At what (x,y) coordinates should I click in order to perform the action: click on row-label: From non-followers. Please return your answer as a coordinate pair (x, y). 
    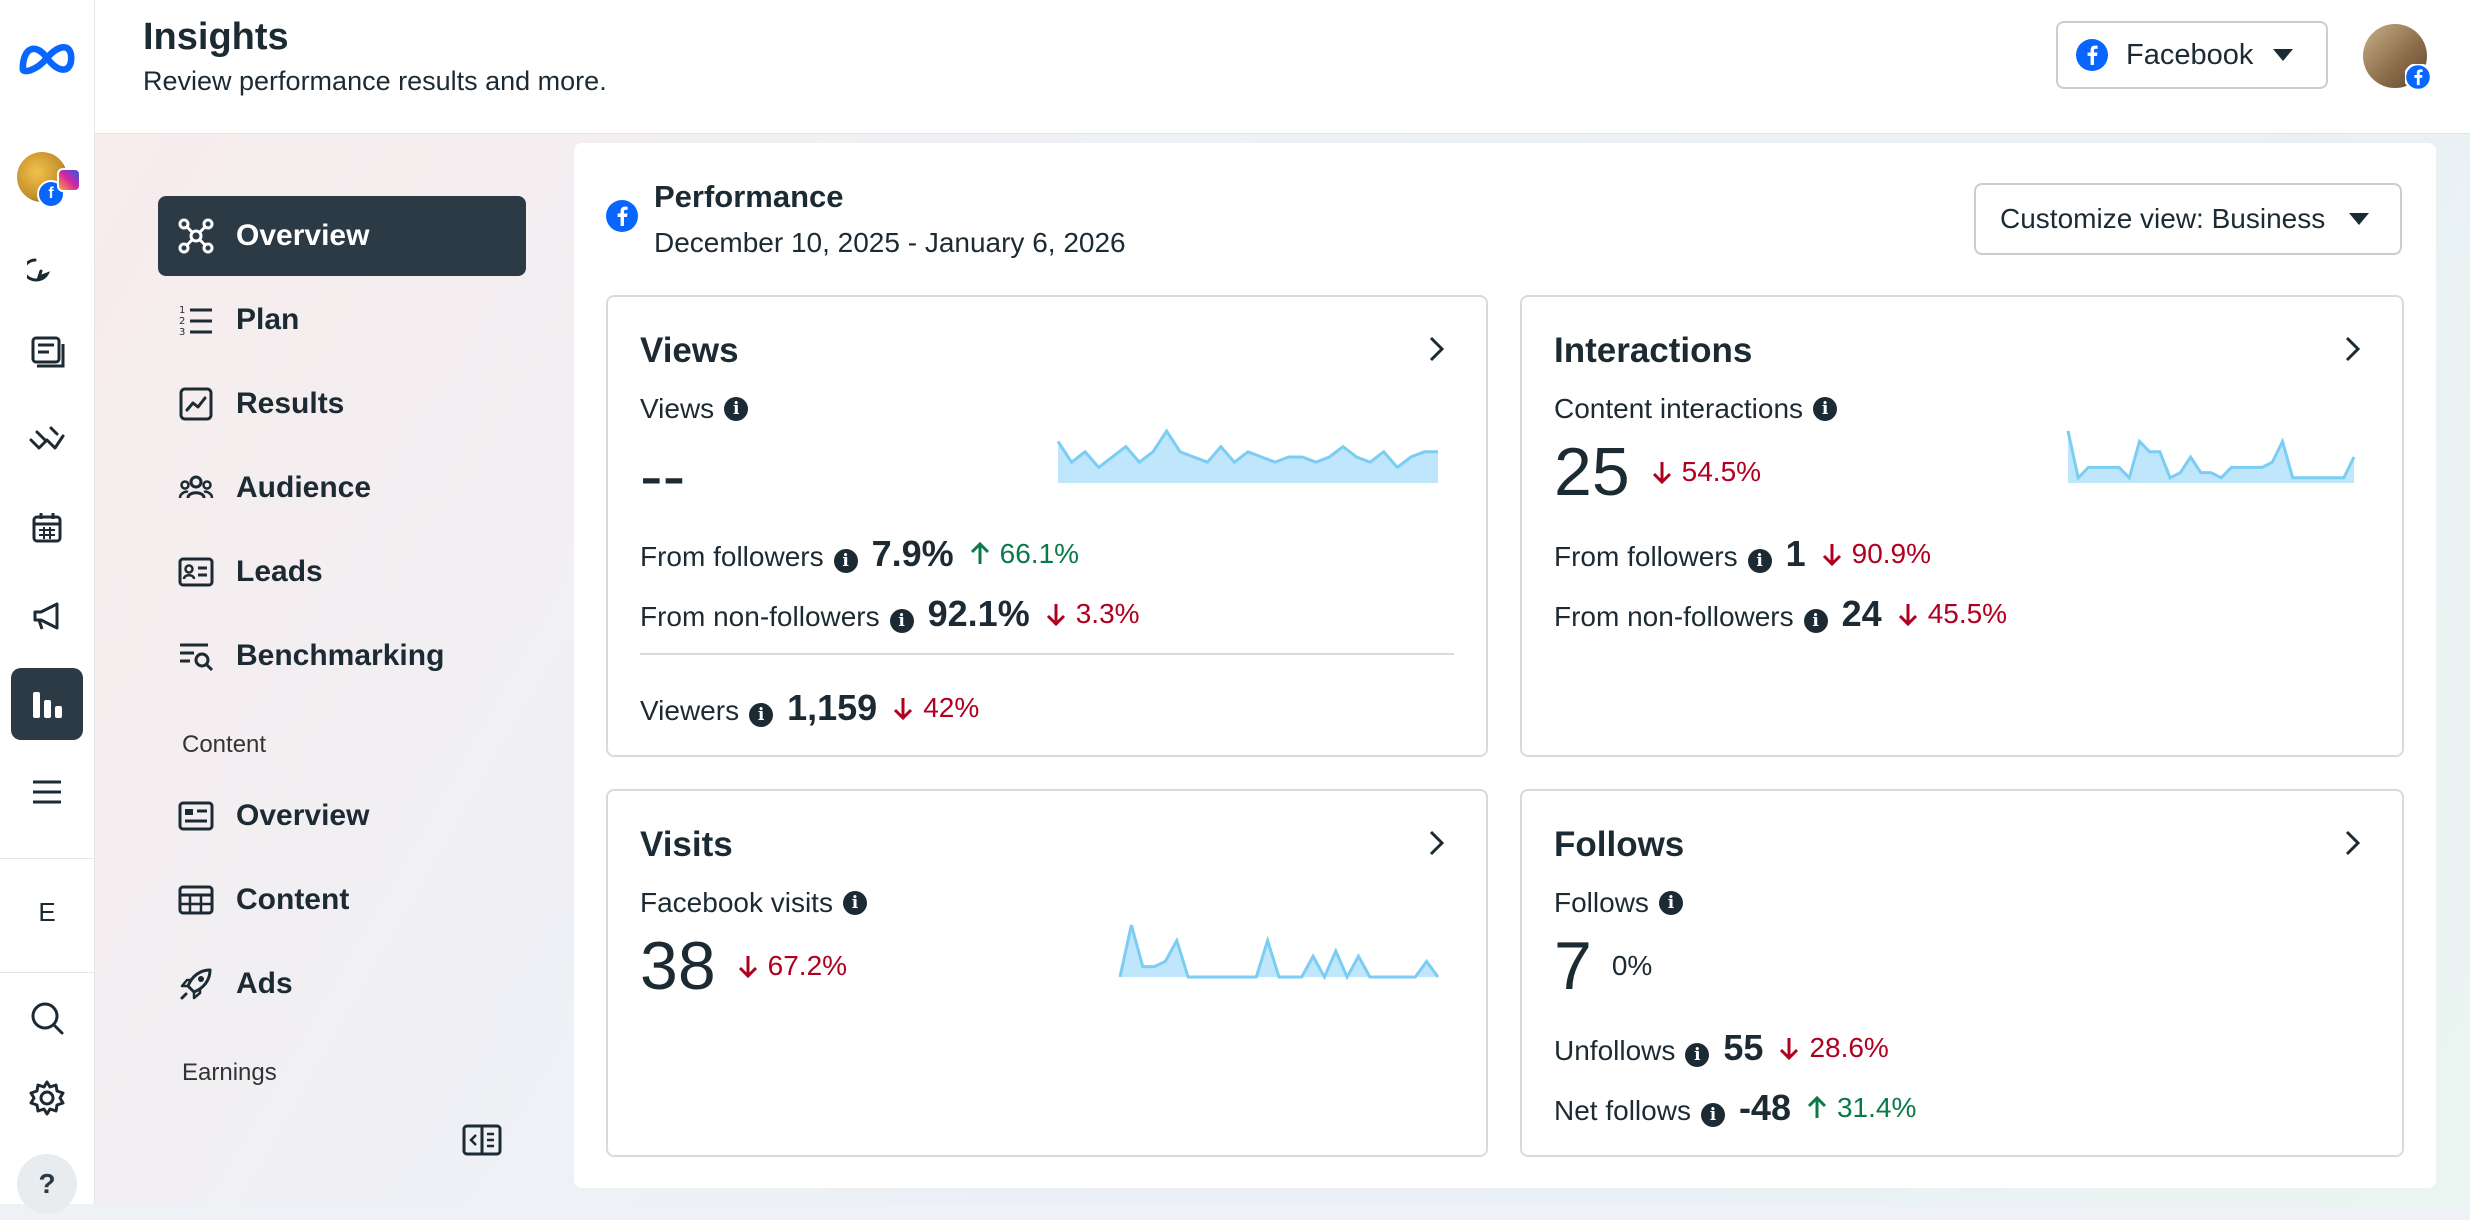
    Looking at the image, I should click on (1674, 616).